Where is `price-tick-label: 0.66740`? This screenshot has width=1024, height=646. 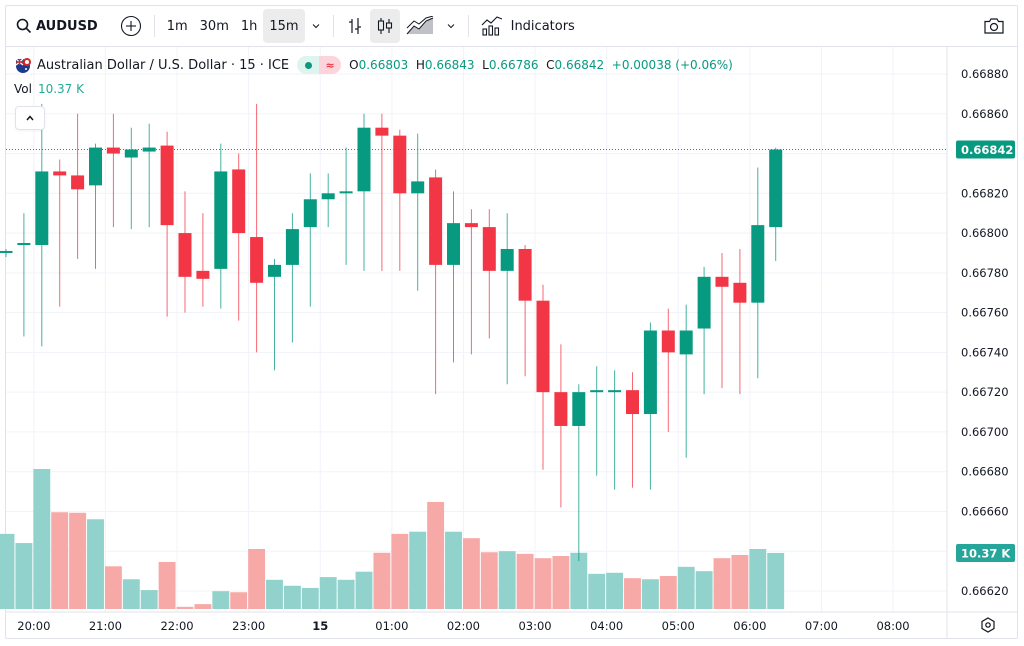 price-tick-label: 0.66740 is located at coordinates (985, 352).